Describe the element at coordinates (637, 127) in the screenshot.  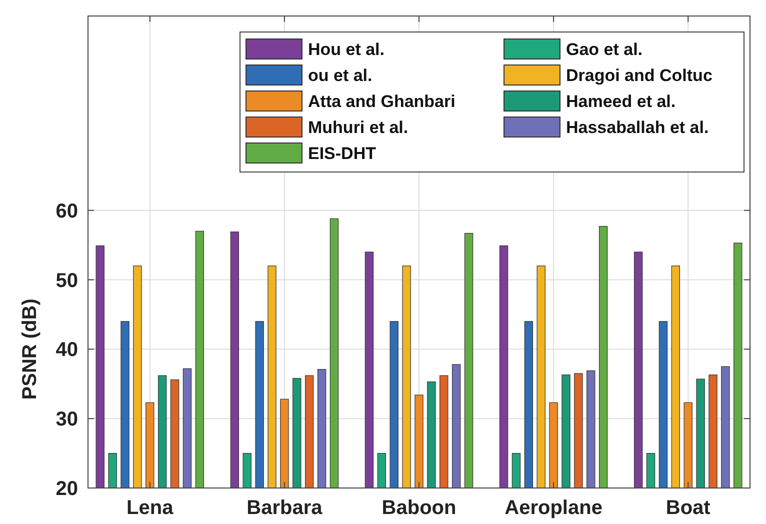
I see `legend-label: Hassaballah et al.` at that location.